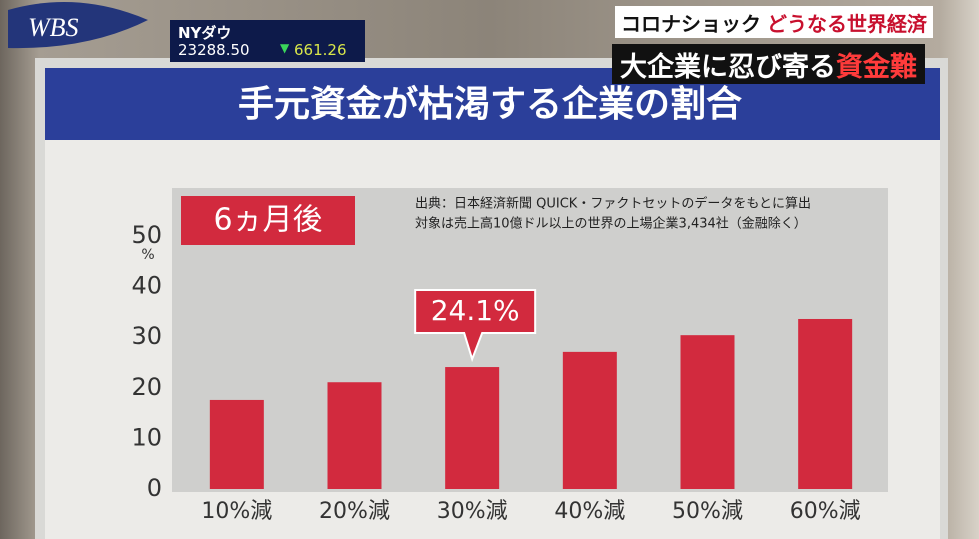  I want to click on subtitle: 6ヵ月後, so click(267, 220).